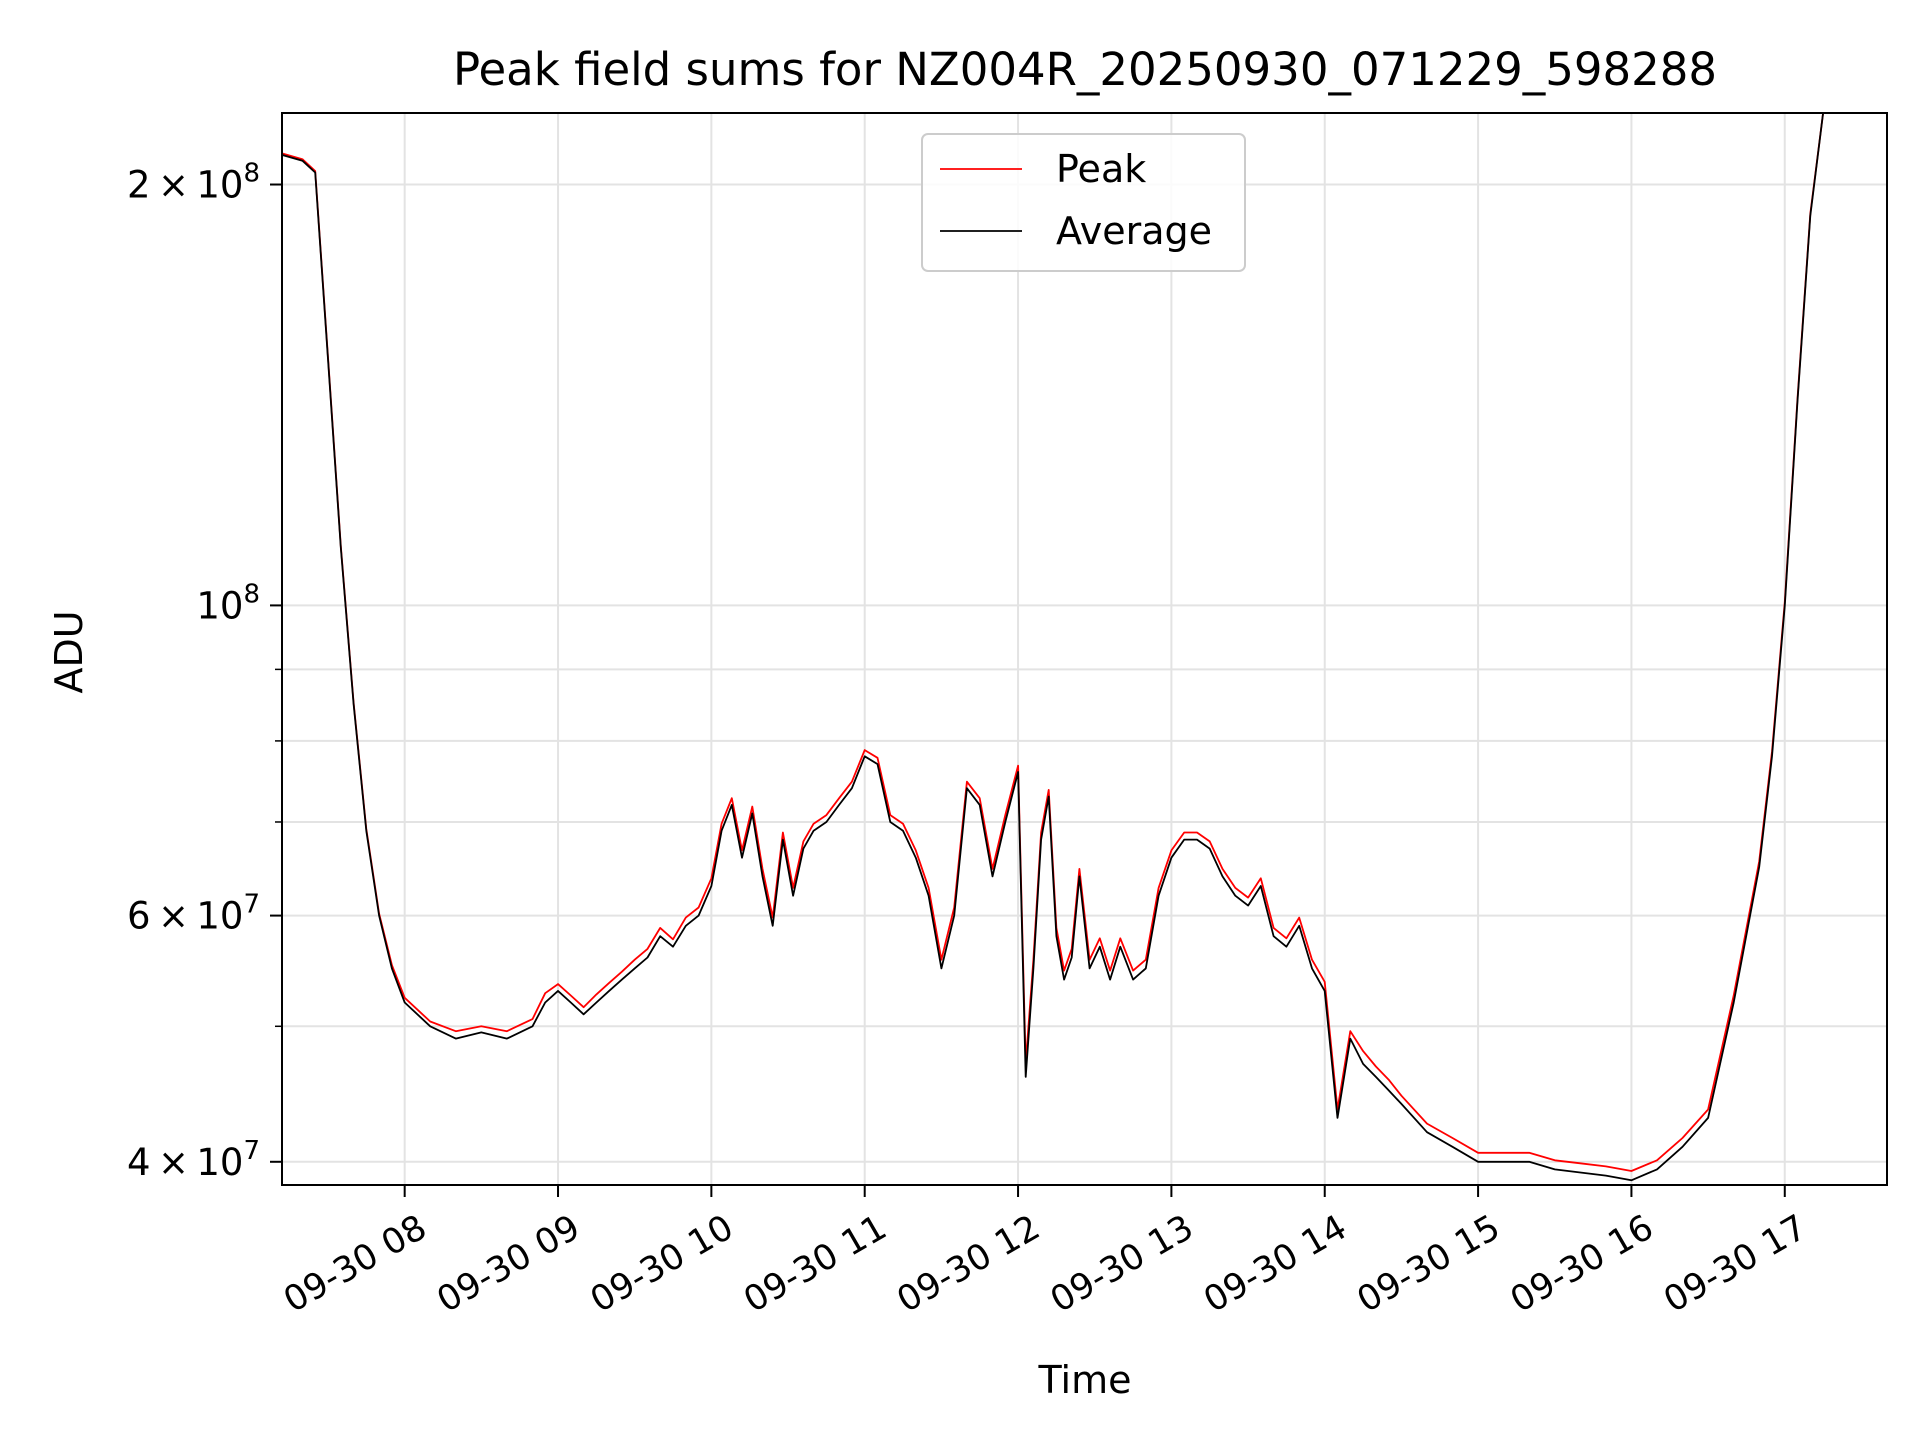 Image resolution: width=1920 pixels, height=1440 pixels. What do you see at coordinates (1083, 202) in the screenshot?
I see `legend: Peak Average` at bounding box center [1083, 202].